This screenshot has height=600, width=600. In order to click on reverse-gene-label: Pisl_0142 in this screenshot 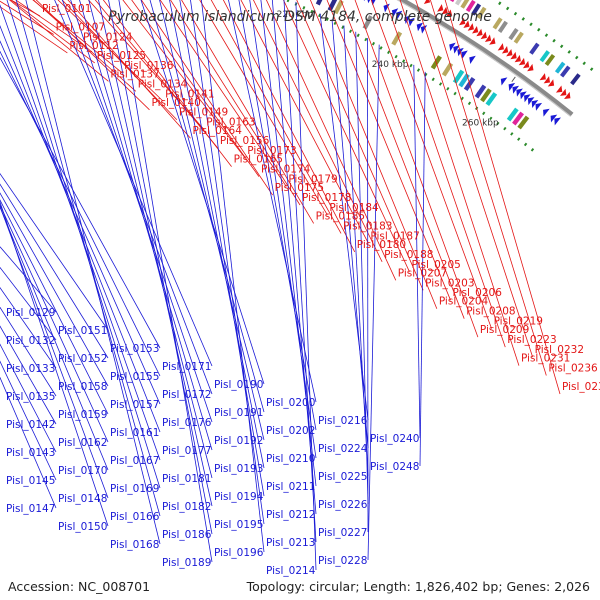, I will do `click(30, 425)`.